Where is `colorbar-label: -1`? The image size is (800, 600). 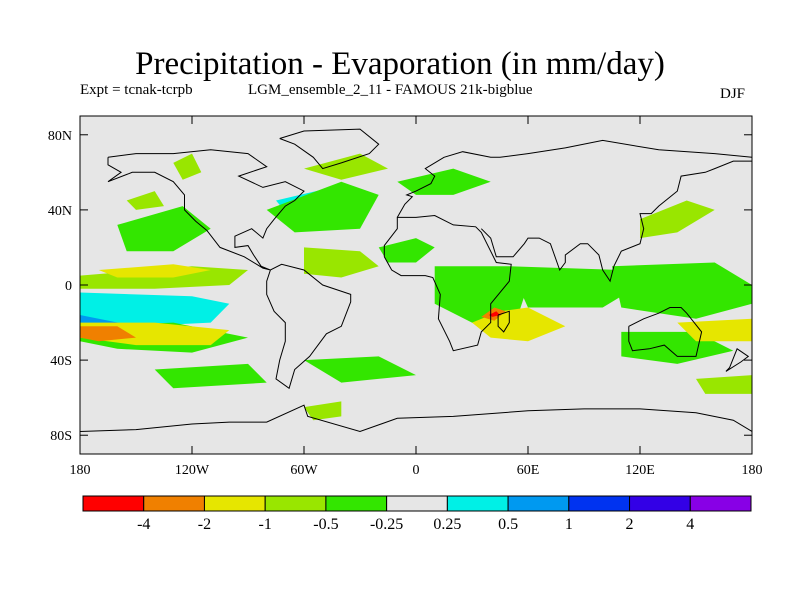 colorbar-label: -1 is located at coordinates (265, 524).